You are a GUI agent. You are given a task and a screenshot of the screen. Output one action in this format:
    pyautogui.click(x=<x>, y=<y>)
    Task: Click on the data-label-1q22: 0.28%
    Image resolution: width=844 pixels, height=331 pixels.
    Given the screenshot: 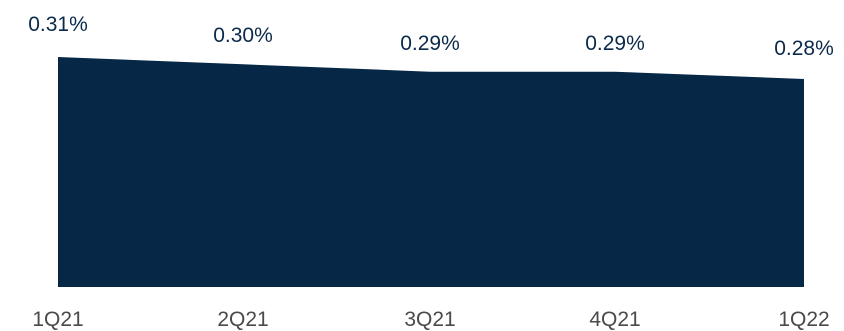 What is the action you would take?
    pyautogui.click(x=804, y=48)
    